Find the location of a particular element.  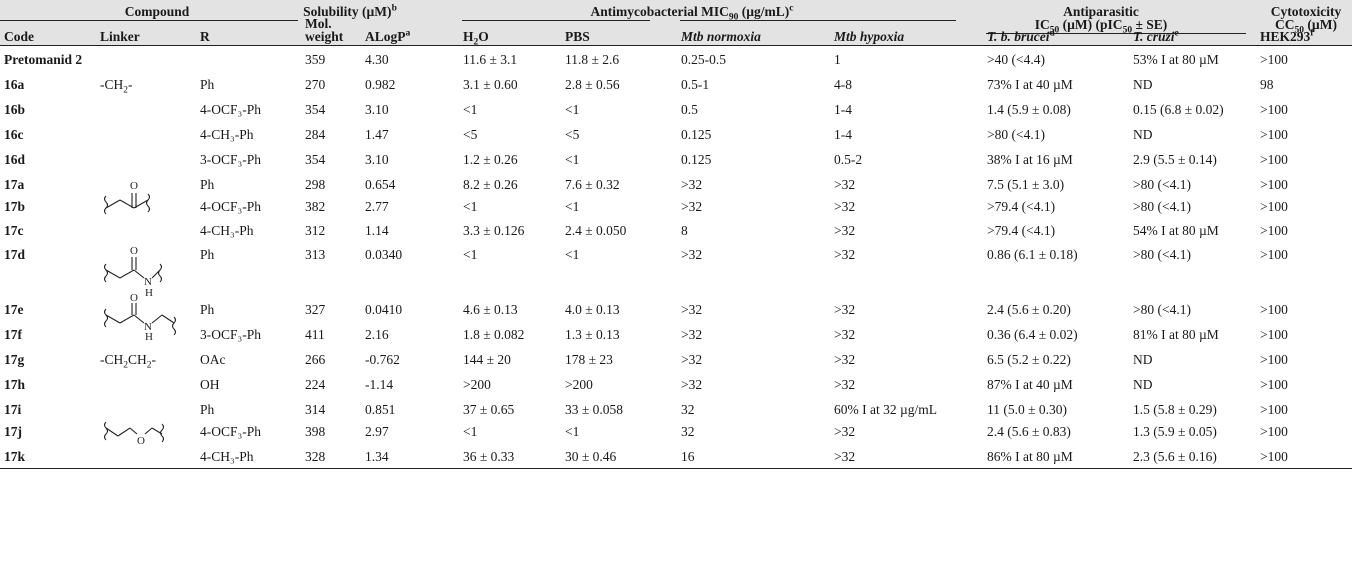

cell-mtb-hypoxia: 1-4 is located at coordinates (843, 109).